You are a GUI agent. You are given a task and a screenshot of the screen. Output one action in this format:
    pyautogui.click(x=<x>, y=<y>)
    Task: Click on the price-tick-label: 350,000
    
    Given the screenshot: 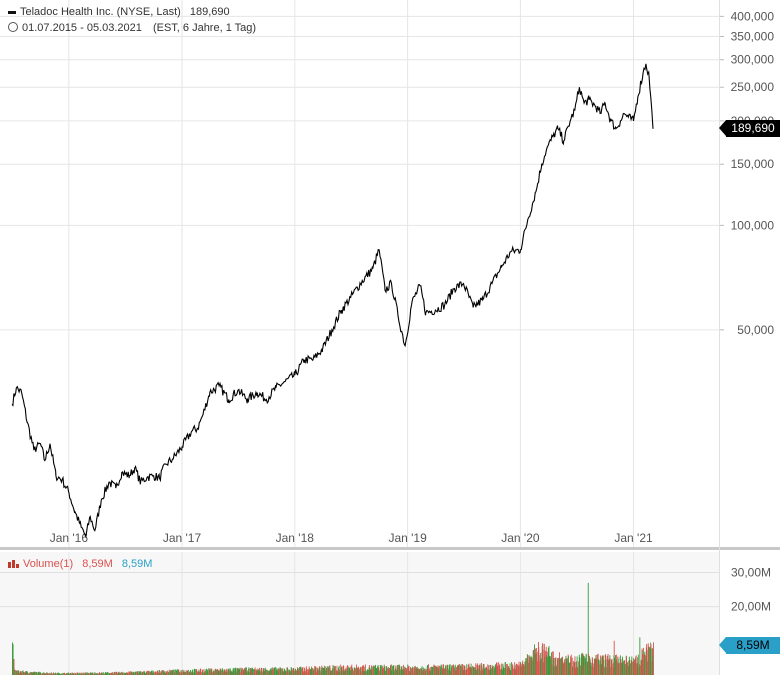 What is the action you would take?
    pyautogui.click(x=753, y=36)
    